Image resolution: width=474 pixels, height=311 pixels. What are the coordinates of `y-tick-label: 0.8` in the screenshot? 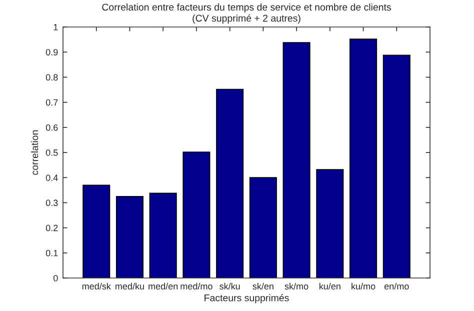 It's located at (52, 77).